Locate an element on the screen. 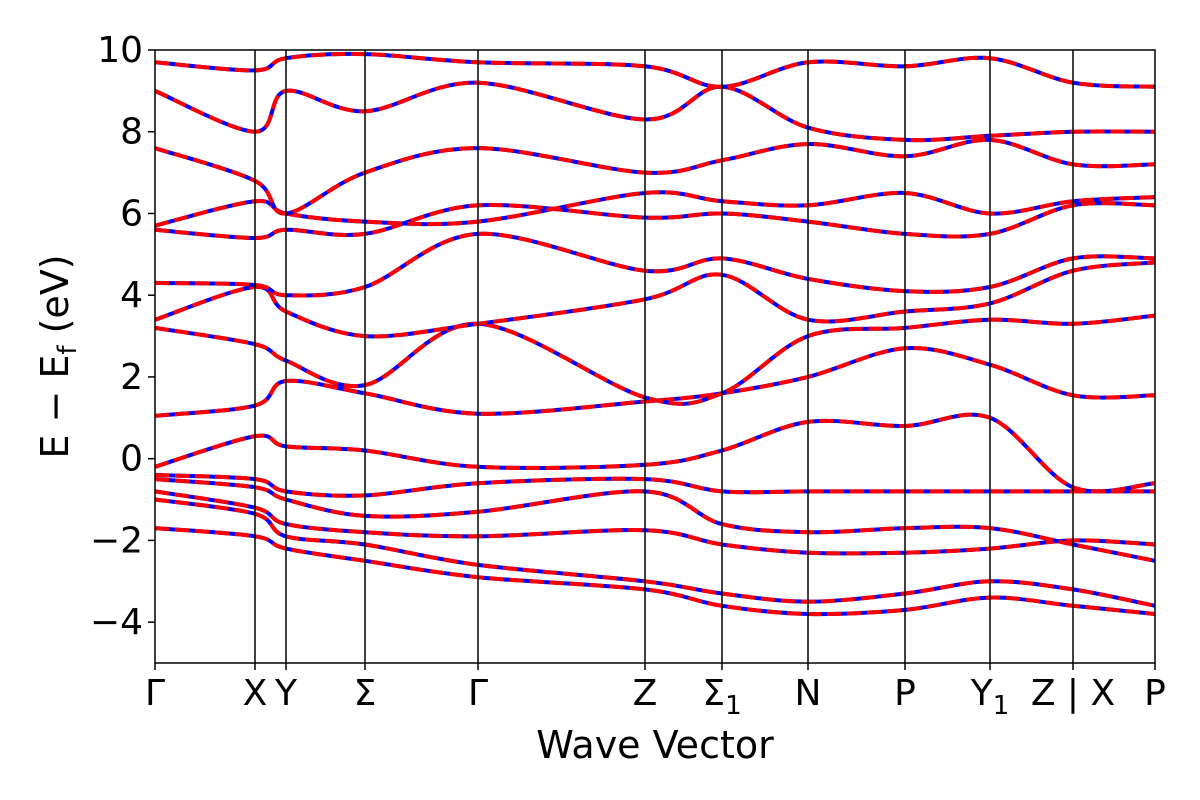 Image resolution: width=1200 pixels, height=800 pixels. band-8-red is located at coordinates (655, 299).